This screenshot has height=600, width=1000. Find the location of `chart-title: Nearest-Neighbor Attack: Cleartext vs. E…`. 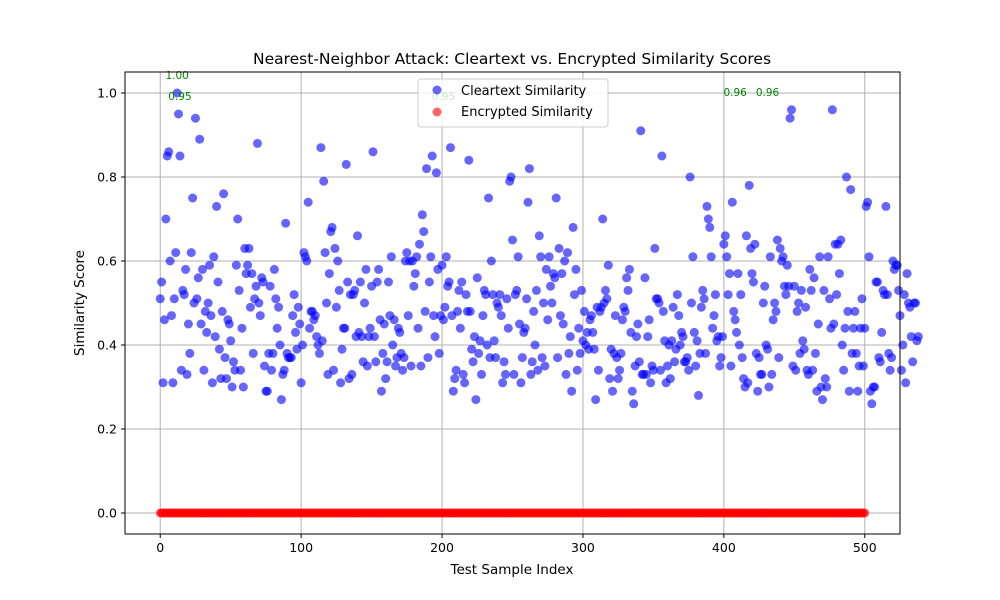

chart-title: Nearest-Neighbor Attack: Cleartext vs. E… is located at coordinates (512, 59).